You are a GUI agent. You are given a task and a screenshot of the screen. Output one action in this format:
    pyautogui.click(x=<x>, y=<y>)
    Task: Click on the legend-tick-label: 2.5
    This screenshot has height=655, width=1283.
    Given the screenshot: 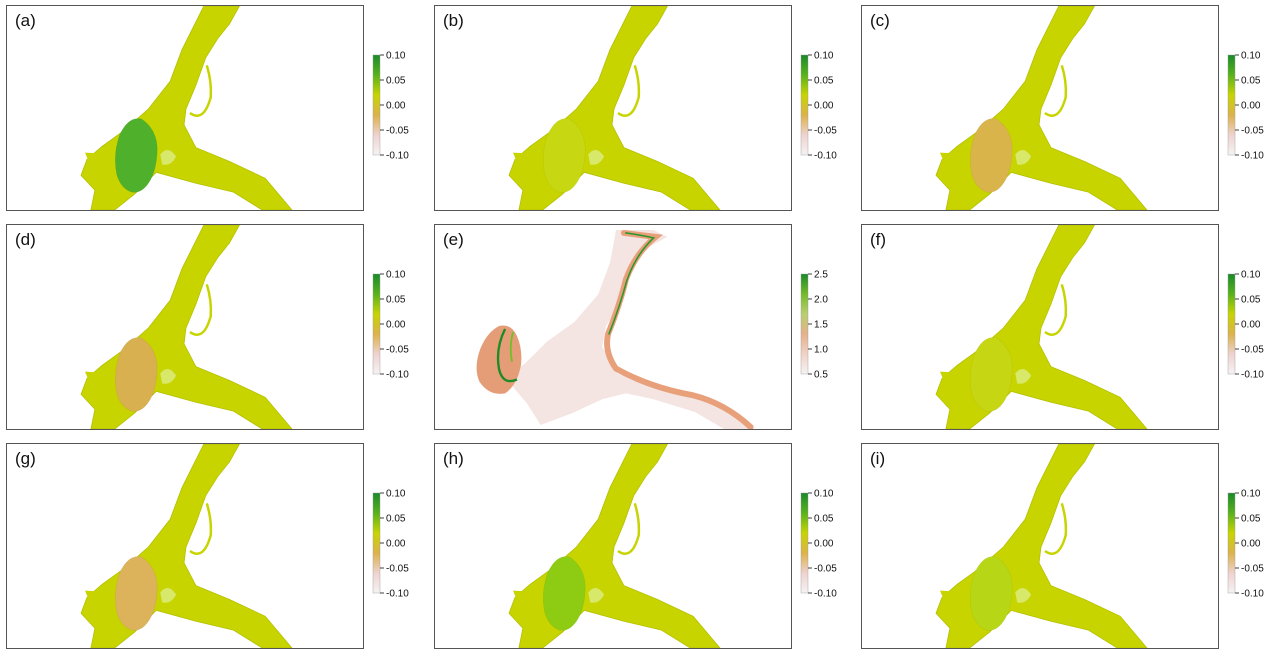 What is the action you would take?
    pyautogui.click(x=821, y=275)
    